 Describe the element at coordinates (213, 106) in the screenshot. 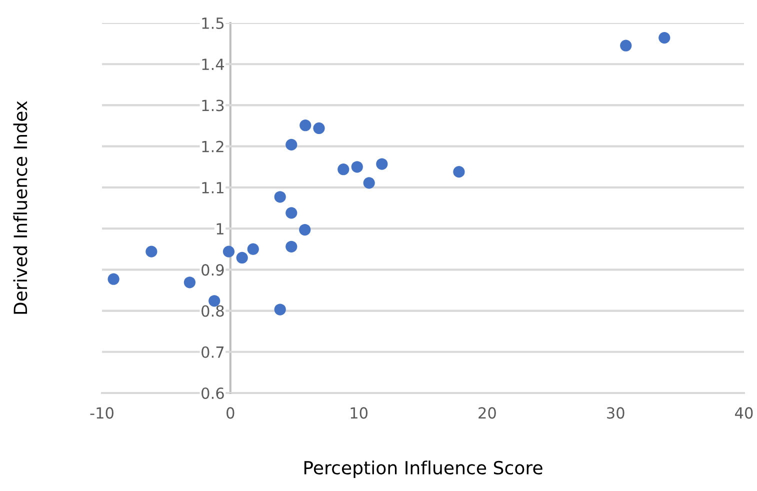

I see `y-tick-label: 1.3` at that location.